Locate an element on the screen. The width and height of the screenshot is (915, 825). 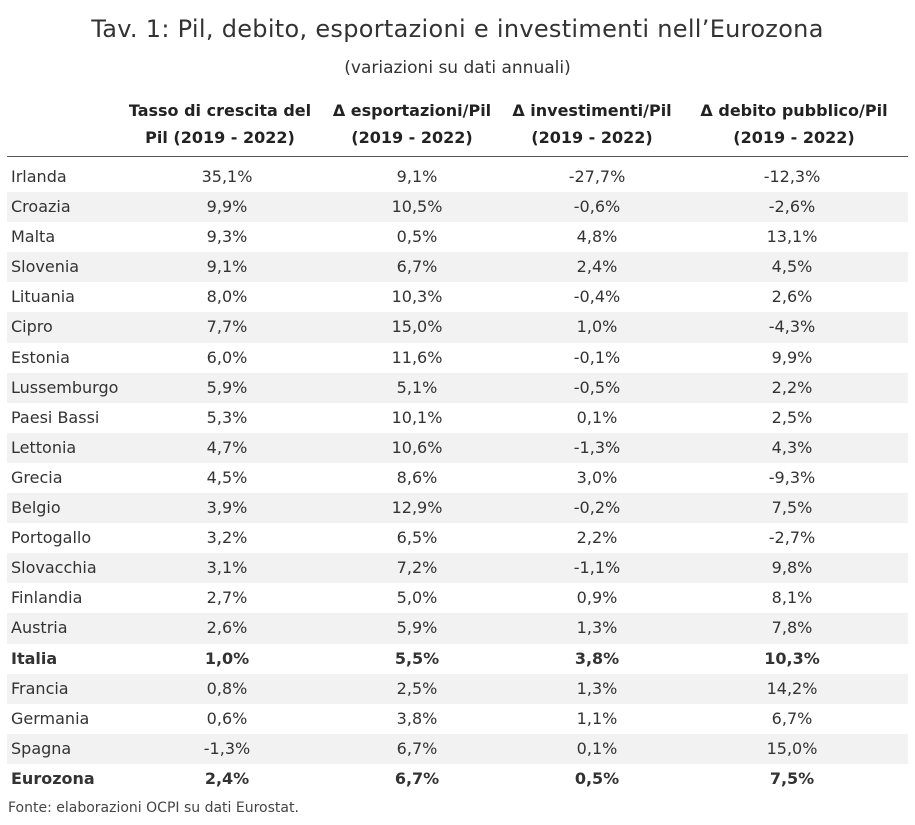
cell-exports: 15,0% is located at coordinates (417, 327).